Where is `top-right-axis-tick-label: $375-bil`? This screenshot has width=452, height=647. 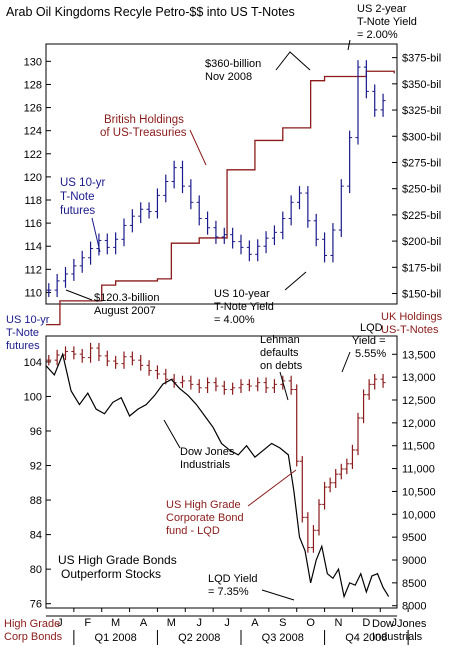 top-right-axis-tick-label: $375-bil is located at coordinates (421, 59).